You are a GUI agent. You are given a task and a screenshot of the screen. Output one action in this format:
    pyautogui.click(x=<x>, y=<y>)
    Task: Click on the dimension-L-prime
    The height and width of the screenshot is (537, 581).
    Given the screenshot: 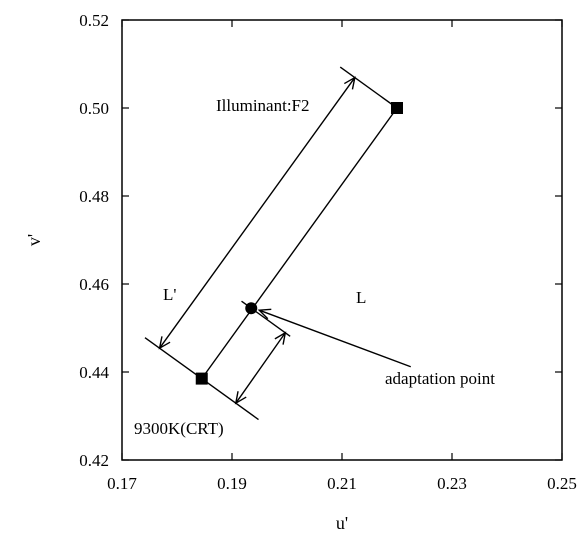 What is the action you would take?
    pyautogui.click(x=260, y=368)
    